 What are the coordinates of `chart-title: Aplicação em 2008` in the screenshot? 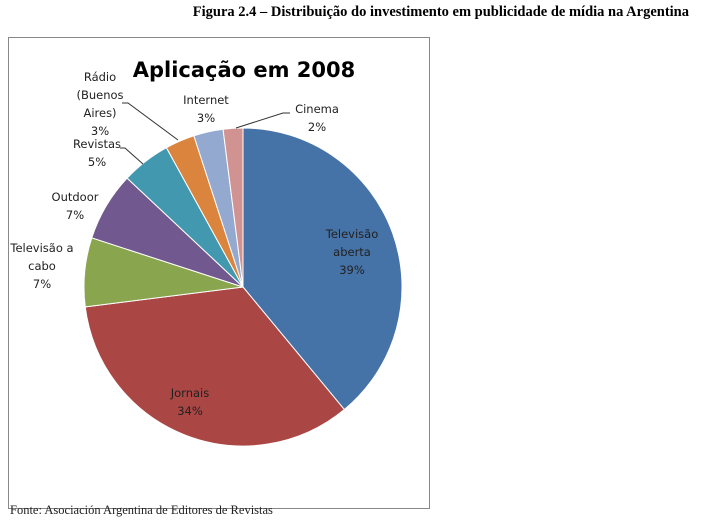 It's located at (244, 70).